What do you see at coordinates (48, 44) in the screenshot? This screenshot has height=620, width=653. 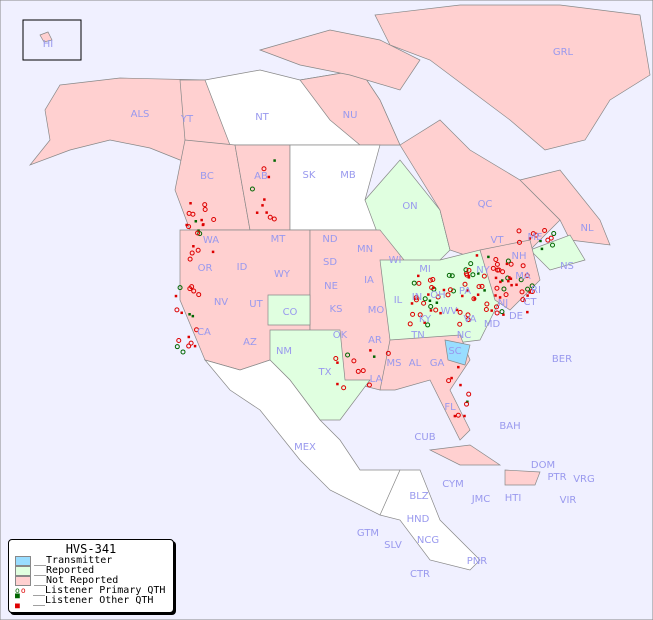 I see `region-label-hi: HI` at bounding box center [48, 44].